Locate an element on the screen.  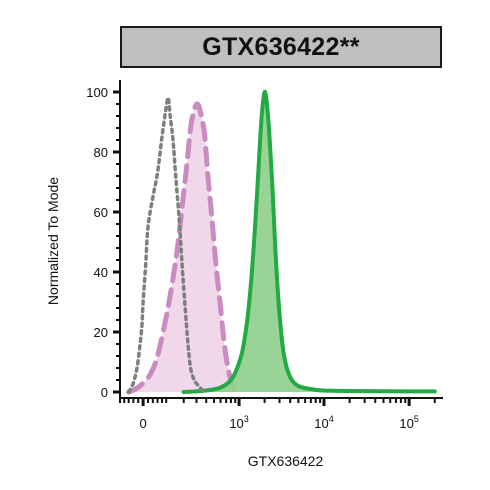
y-axis-title: Normalized To Mode is located at coordinates (53, 241).